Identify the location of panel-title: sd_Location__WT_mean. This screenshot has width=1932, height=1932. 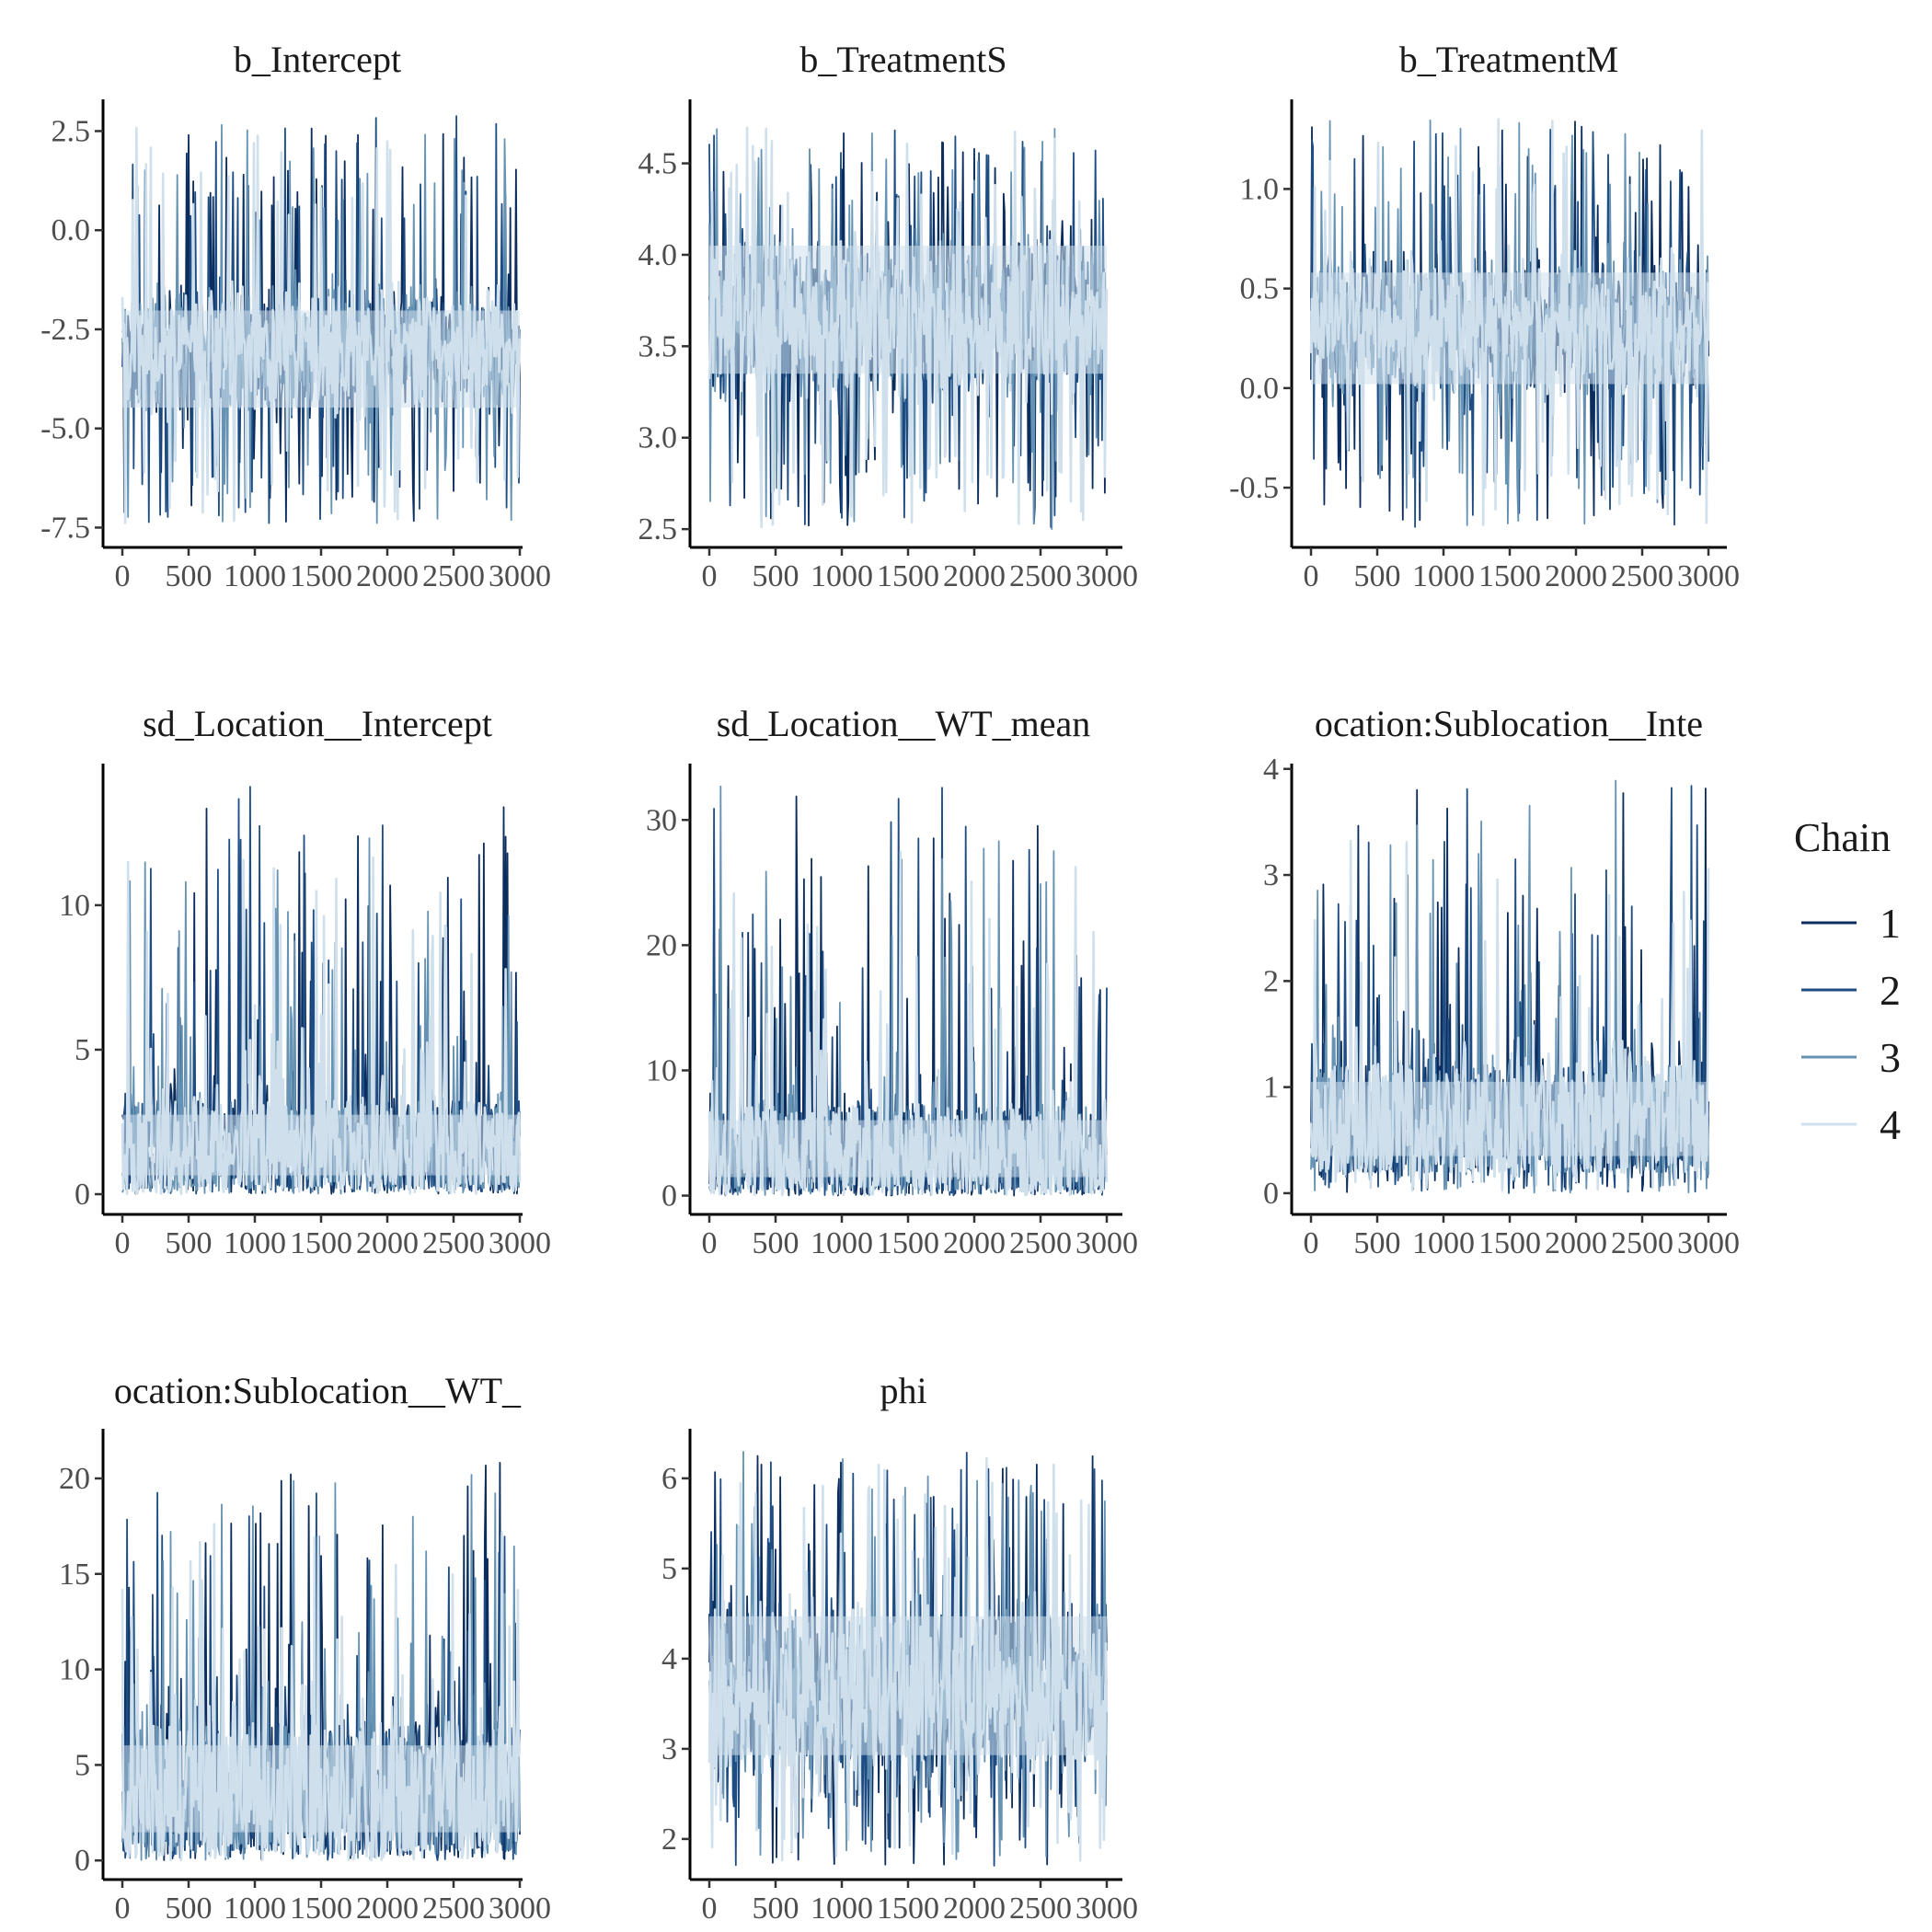
(904, 723).